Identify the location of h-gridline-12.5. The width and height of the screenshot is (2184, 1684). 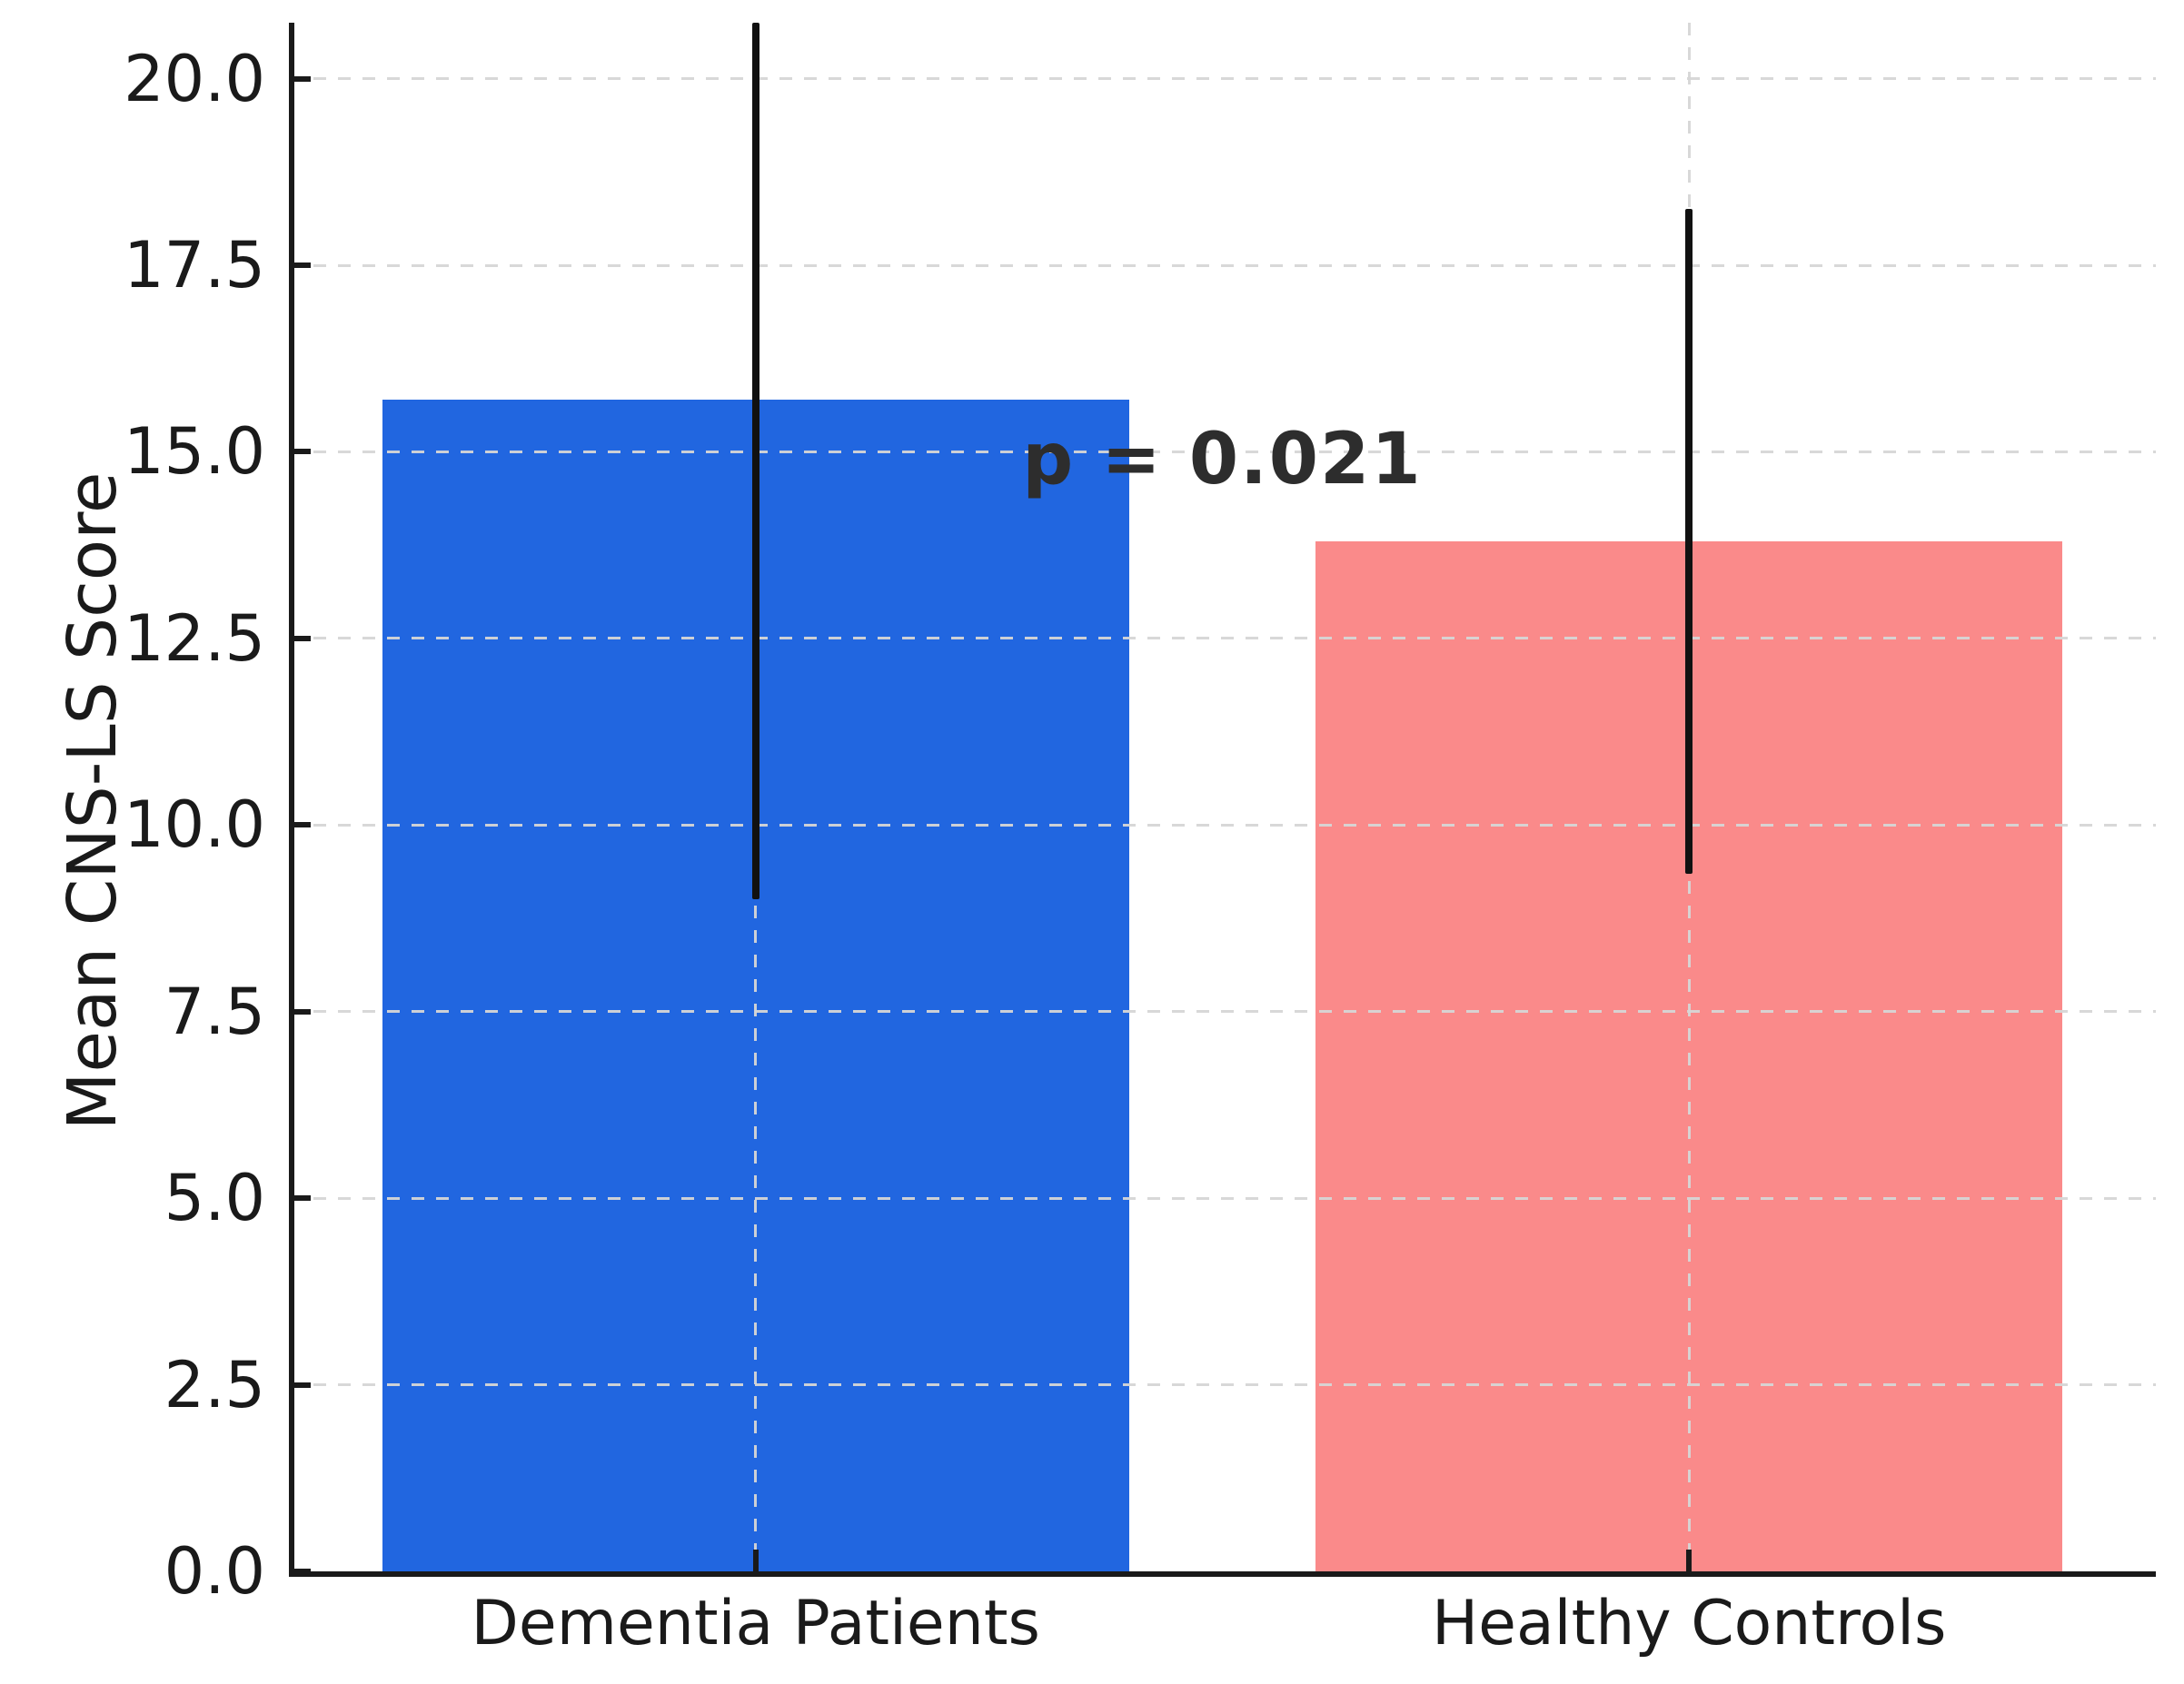
(1222, 639).